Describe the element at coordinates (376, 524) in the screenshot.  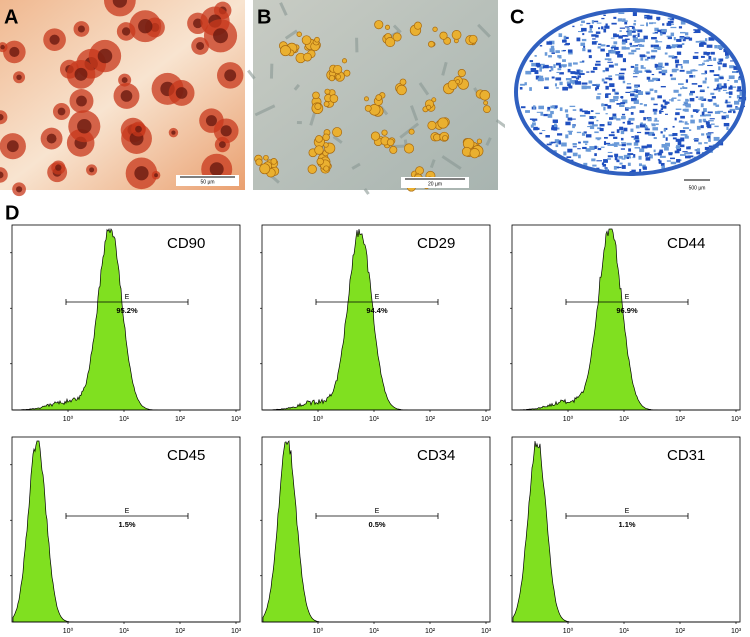
I see `gate-percent: 0.5%` at that location.